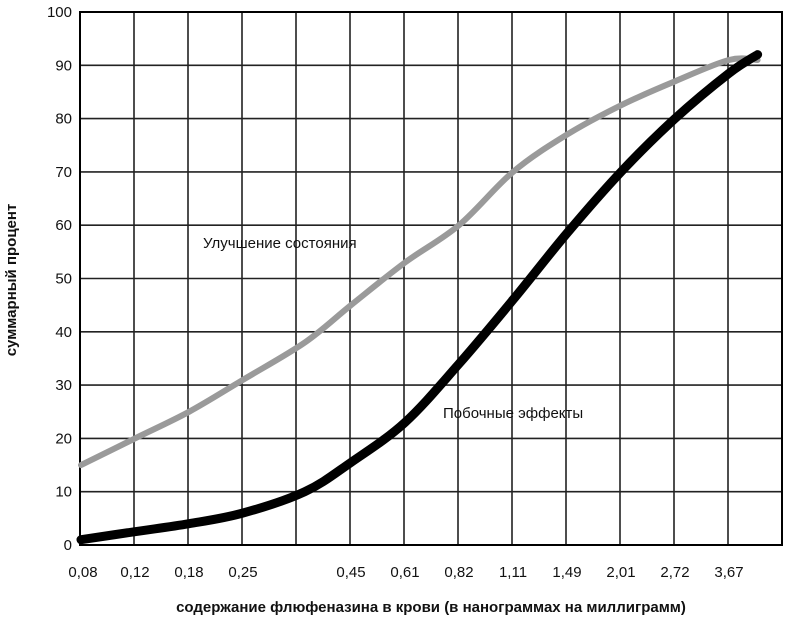 Image resolution: width=792 pixels, height=622 pixels. What do you see at coordinates (63, 119) in the screenshot?
I see `y-tick-label: 80` at bounding box center [63, 119].